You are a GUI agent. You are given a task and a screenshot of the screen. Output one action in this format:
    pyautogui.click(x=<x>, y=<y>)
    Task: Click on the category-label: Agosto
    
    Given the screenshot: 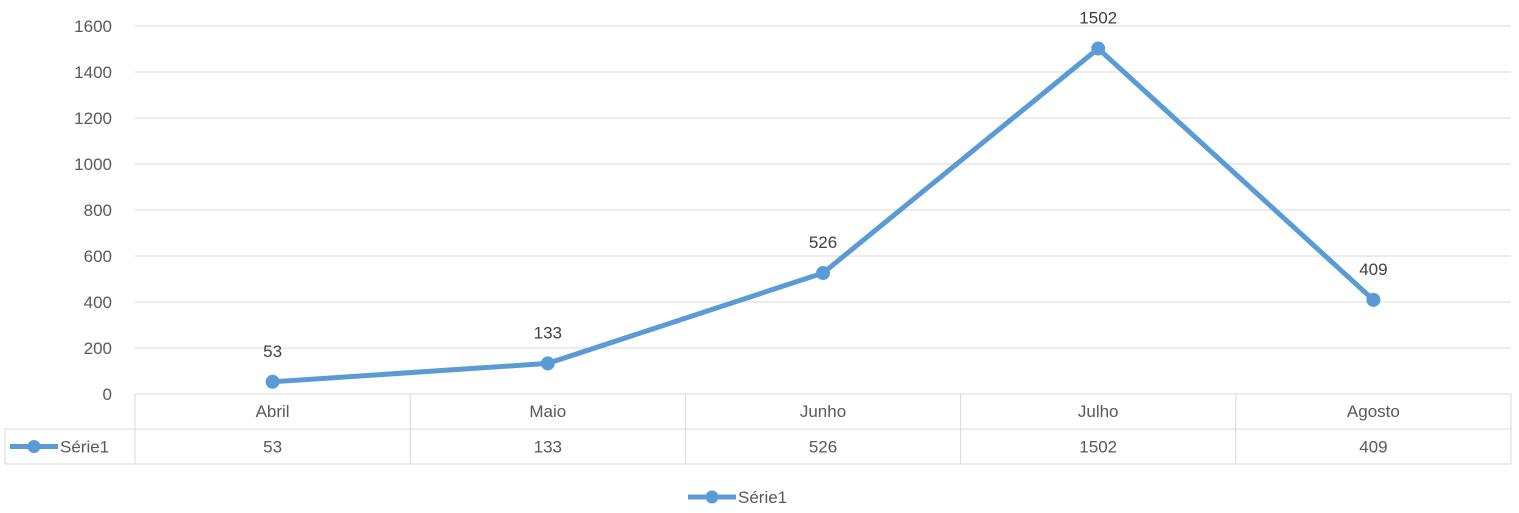 What is the action you would take?
    pyautogui.click(x=1373, y=411)
    